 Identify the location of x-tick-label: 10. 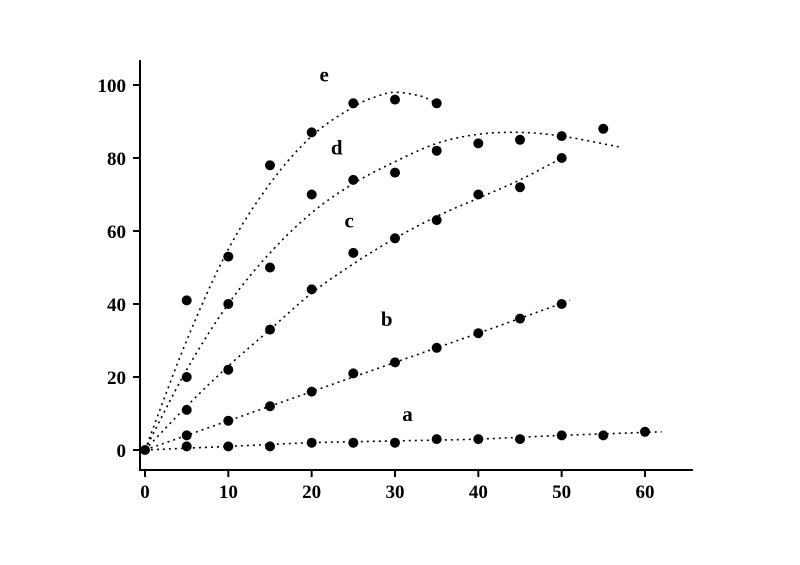
(228, 492).